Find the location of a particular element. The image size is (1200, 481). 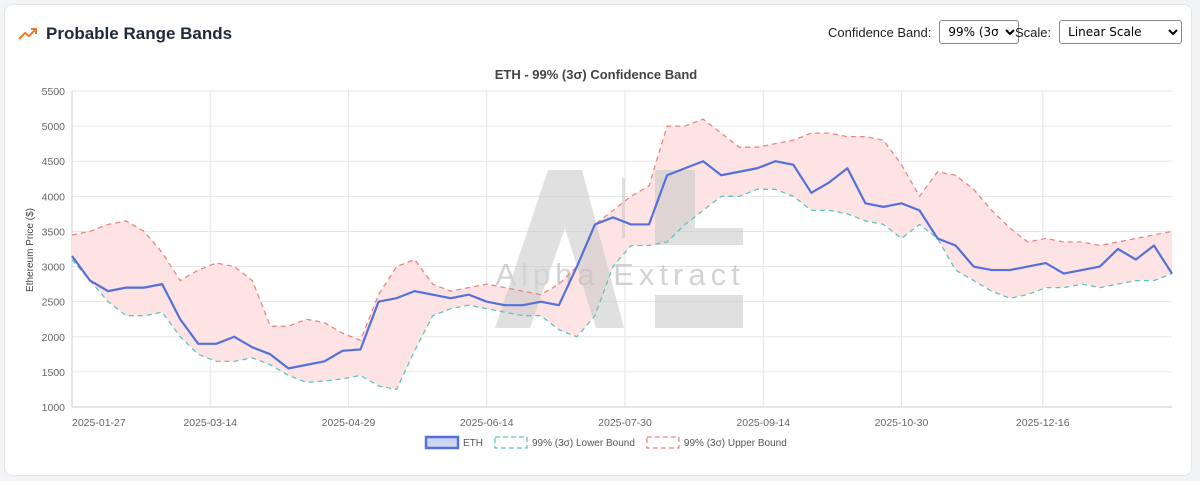

scale-control: Scale: Linear Scale is located at coordinates (1099, 32).